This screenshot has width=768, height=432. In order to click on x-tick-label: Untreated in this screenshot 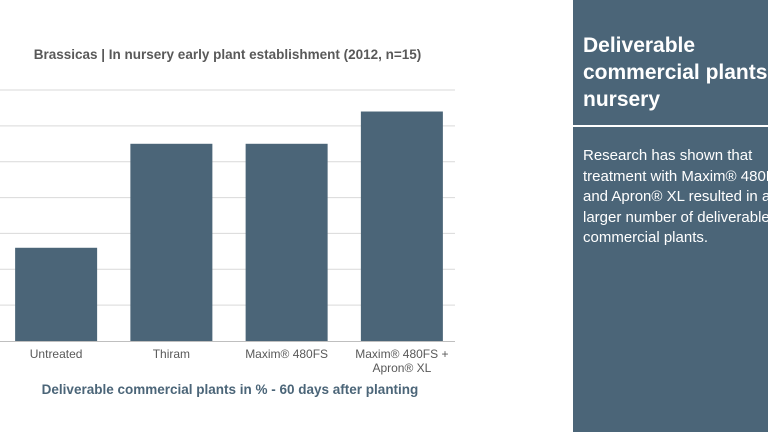, I will do `click(56, 354)`.